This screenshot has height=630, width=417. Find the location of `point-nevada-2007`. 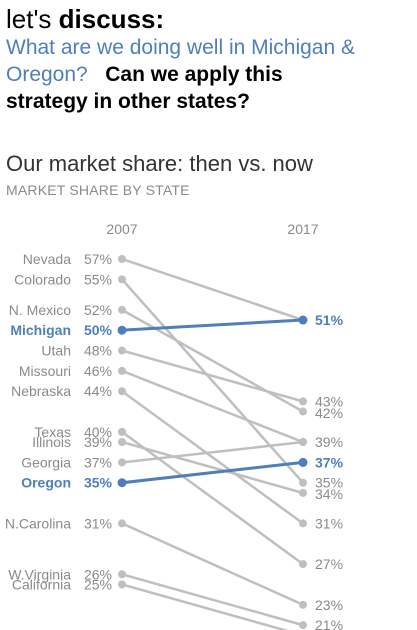

point-nevada-2007 is located at coordinates (122, 259).